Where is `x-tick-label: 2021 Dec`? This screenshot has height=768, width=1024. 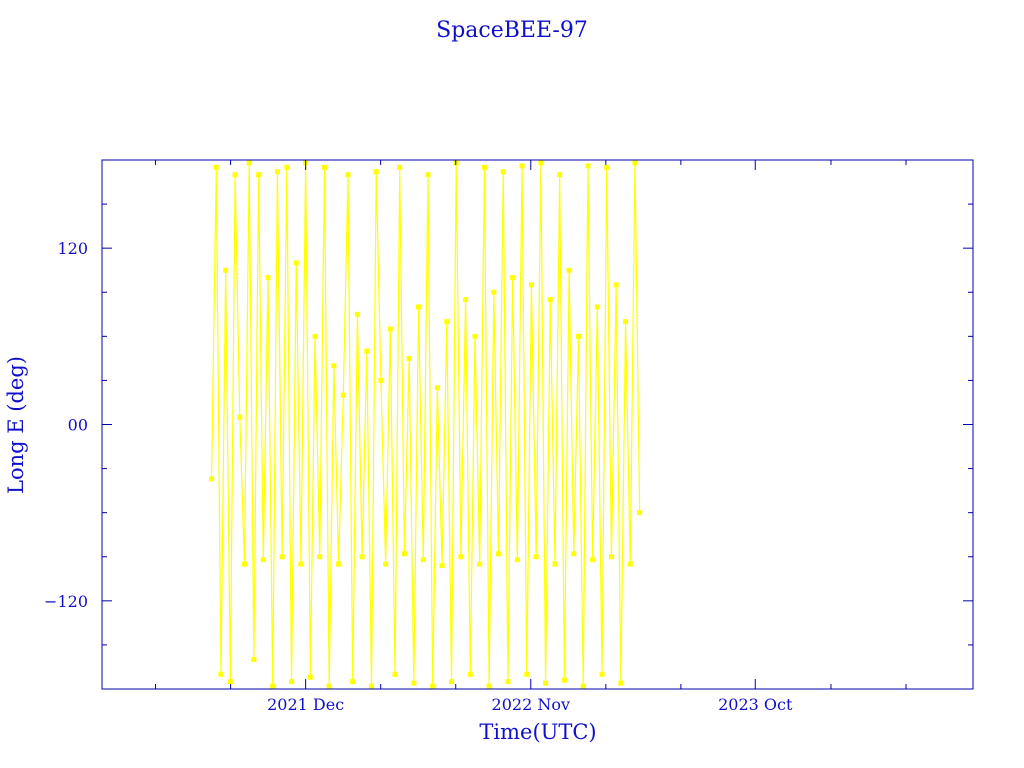 x-tick-label: 2021 Dec is located at coordinates (305, 704).